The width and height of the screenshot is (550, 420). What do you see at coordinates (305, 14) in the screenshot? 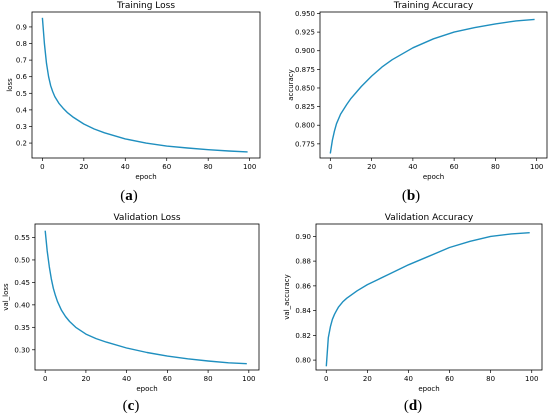
I see `y-tick-label: 0.950` at bounding box center [305, 14].